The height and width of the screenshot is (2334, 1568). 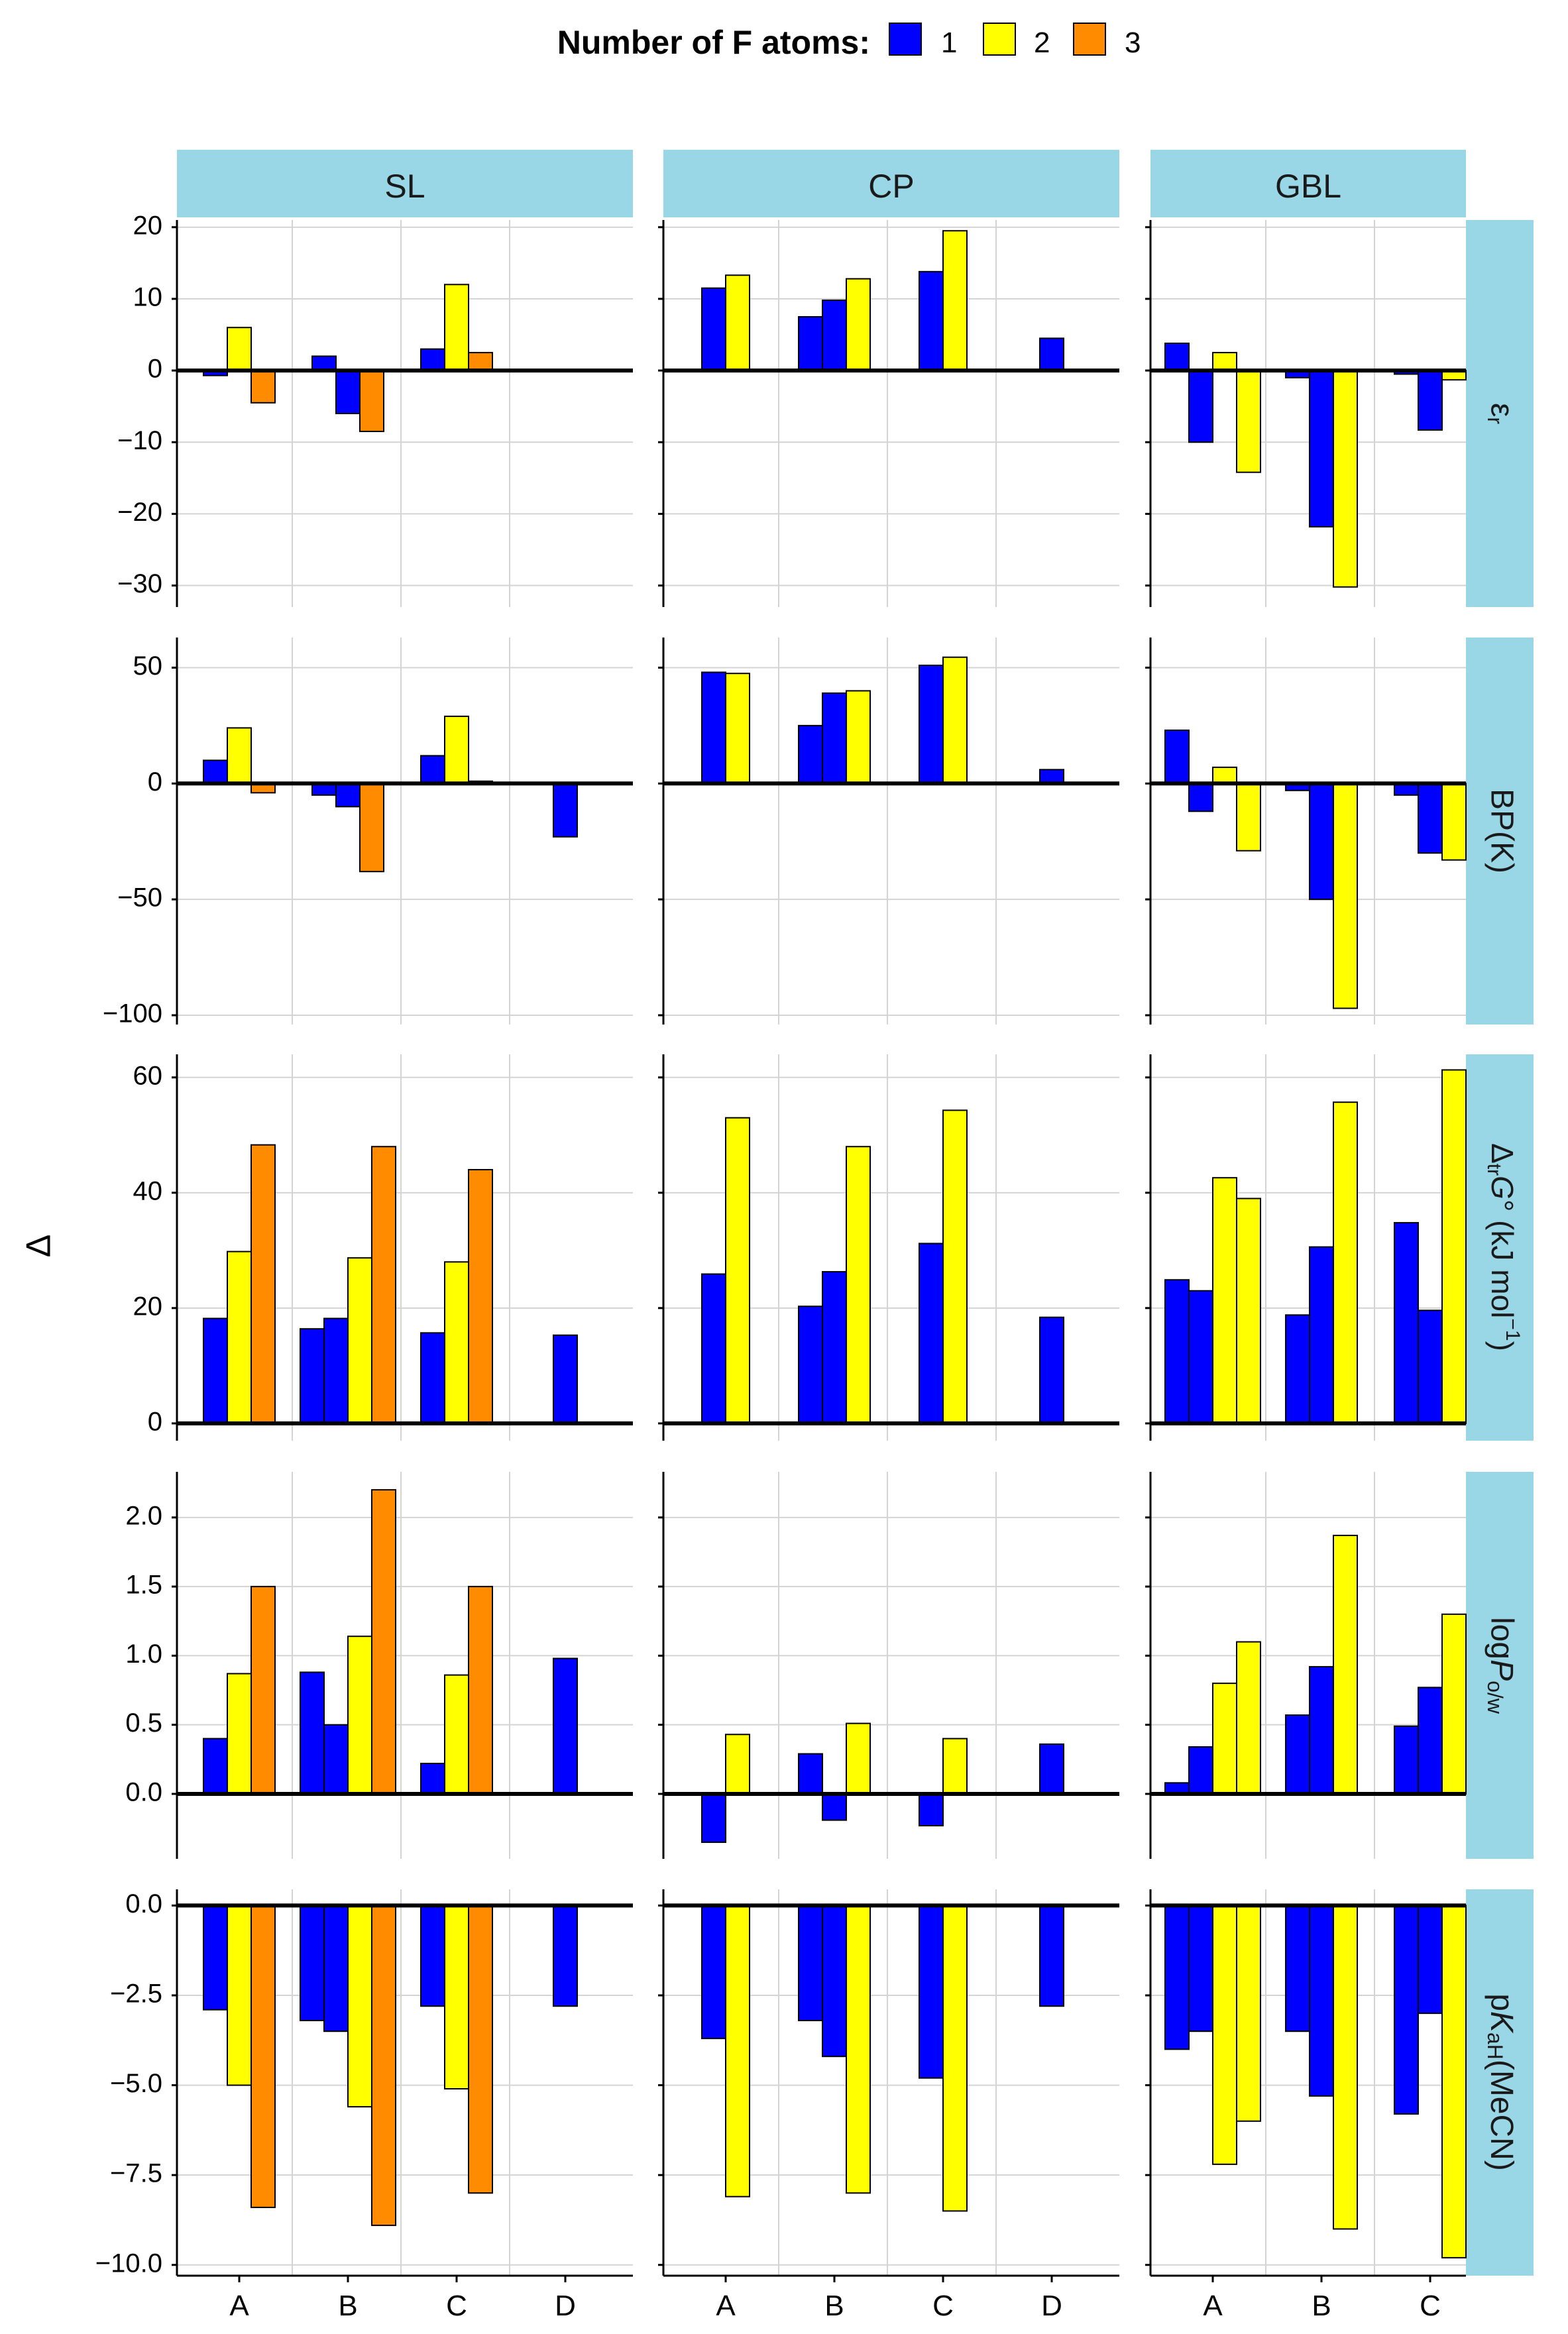 What do you see at coordinates (140, 583) in the screenshot?
I see `y-tick-label: −30` at bounding box center [140, 583].